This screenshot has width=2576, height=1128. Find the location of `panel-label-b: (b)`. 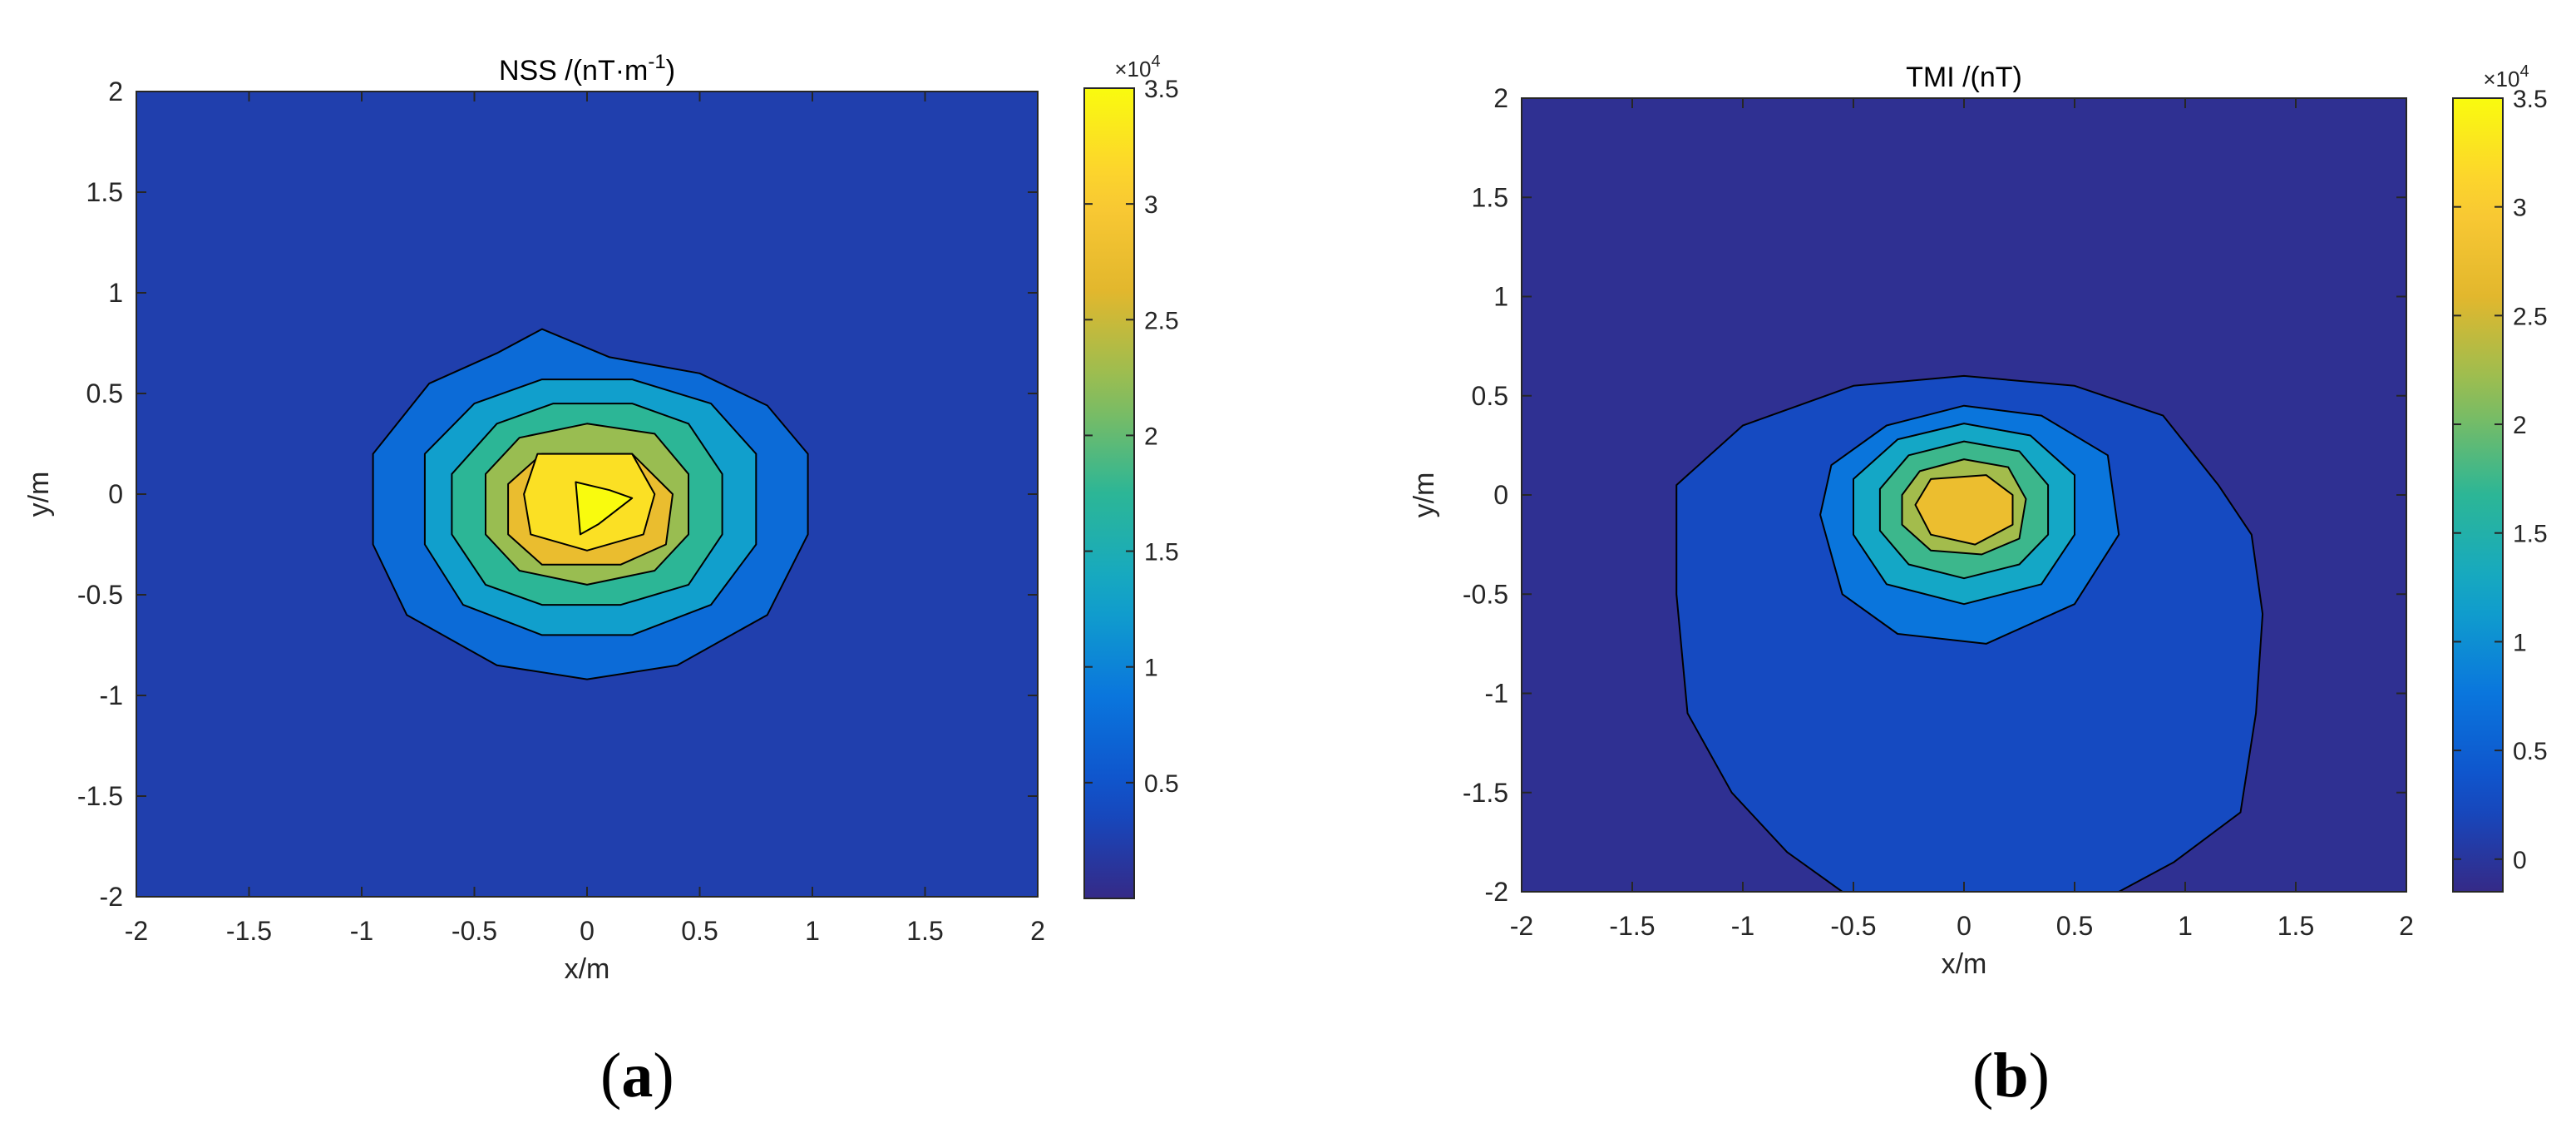

panel-label-b: (b) is located at coordinates (2011, 1076).